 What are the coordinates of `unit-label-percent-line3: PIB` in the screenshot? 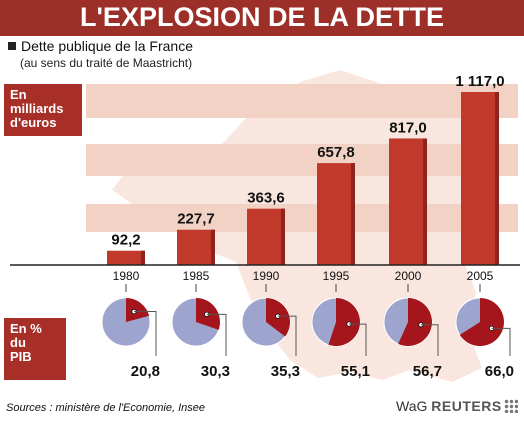 It's located at (21, 356).